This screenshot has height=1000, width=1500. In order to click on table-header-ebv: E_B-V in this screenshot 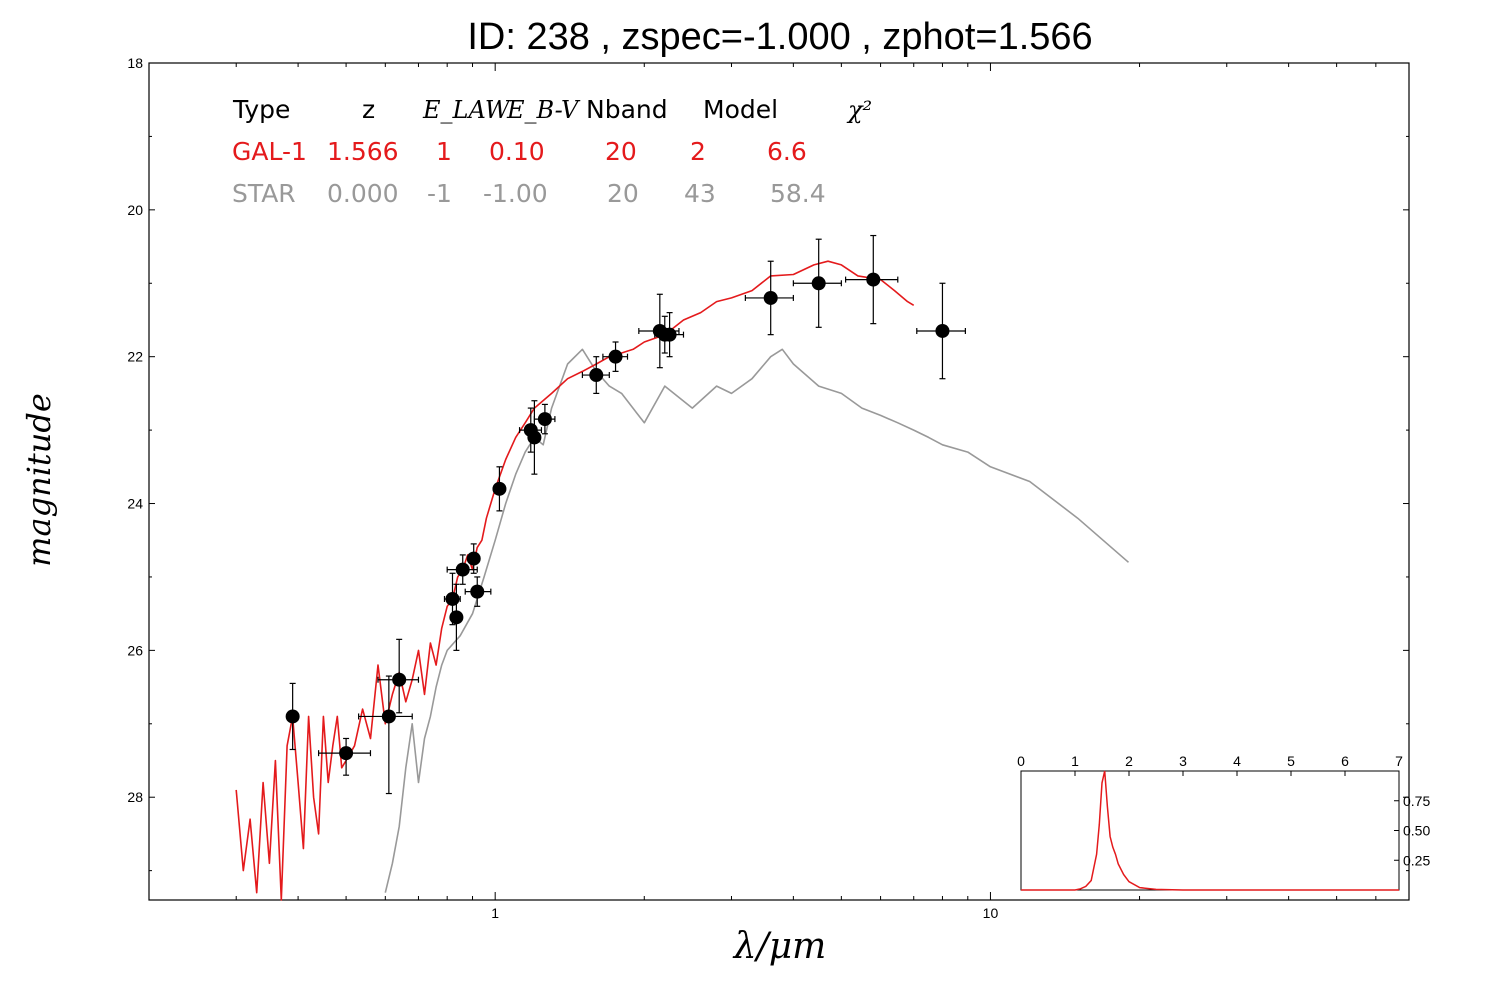, I will do `click(543, 110)`.